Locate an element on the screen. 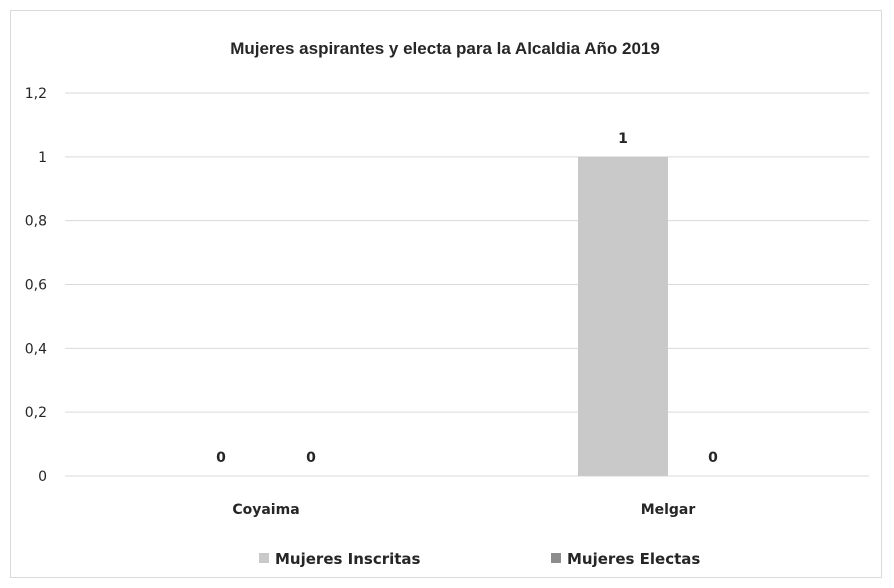  y-tick-label: 0 is located at coordinates (42, 477).